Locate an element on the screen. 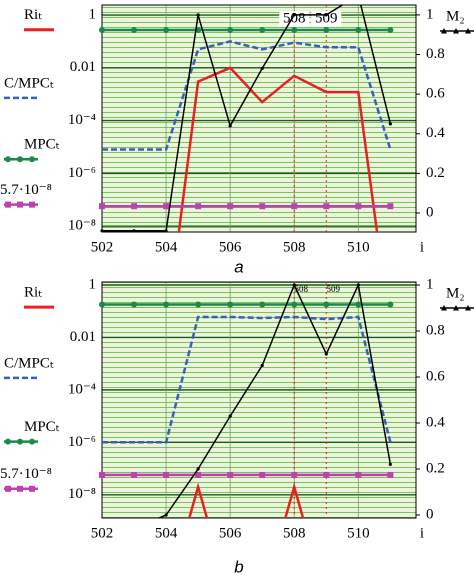 This screenshot has height=582, width=474. legend-label: 5.7·10⁻⁸ is located at coordinates (26, 190).